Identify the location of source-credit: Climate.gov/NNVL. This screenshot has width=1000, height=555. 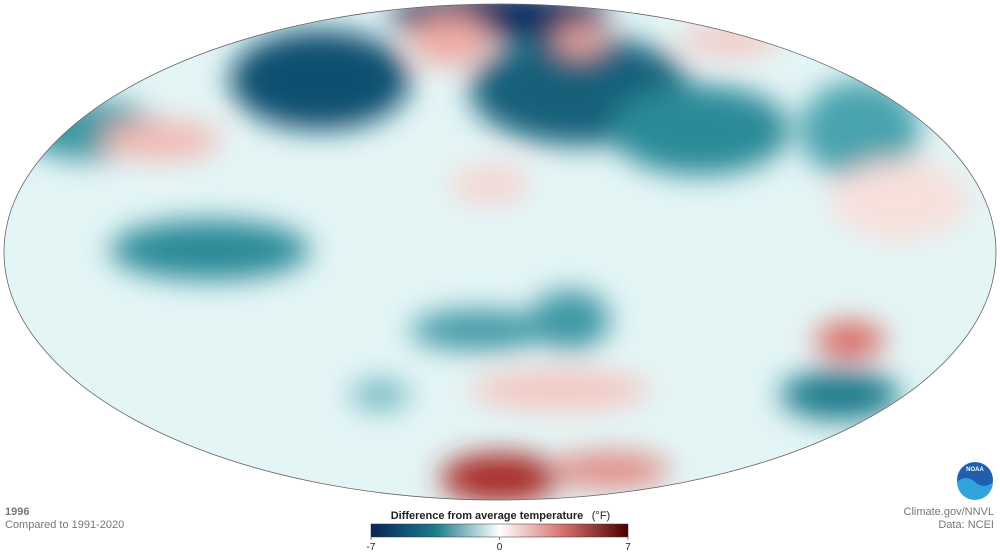
(949, 512).